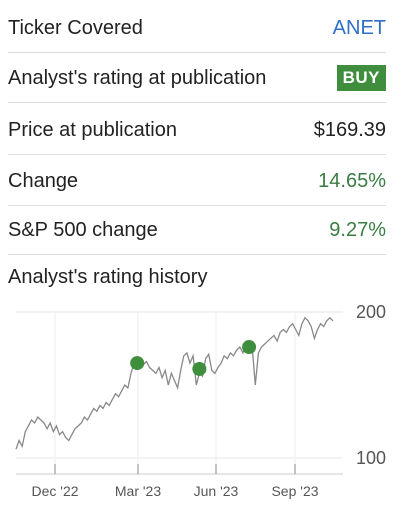  Describe the element at coordinates (54, 491) in the screenshot. I see `x-tick-label: Dec '22` at that location.